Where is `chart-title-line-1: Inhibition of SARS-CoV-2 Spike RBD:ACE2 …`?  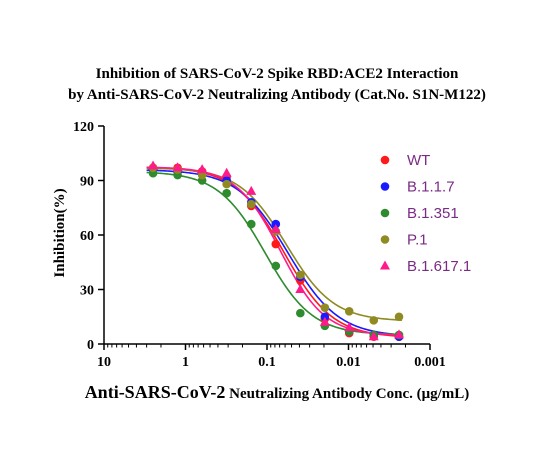
chart-title-line-1: Inhibition of SARS-CoV-2 Spike RBD:ACE2 … is located at coordinates (277, 74).